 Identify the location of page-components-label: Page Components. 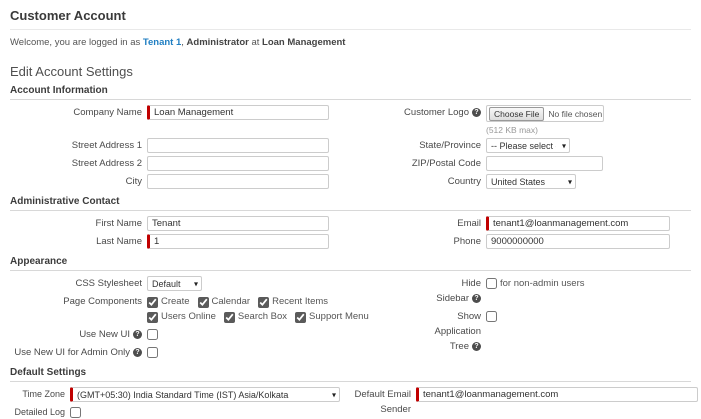
(102, 301).